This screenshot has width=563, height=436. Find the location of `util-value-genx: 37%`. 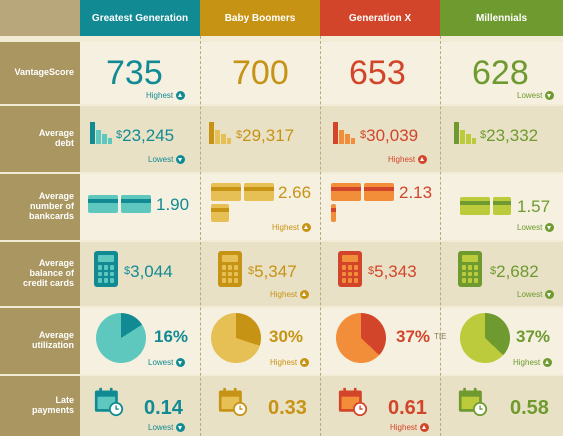

util-value-genx: 37% is located at coordinates (413, 336).